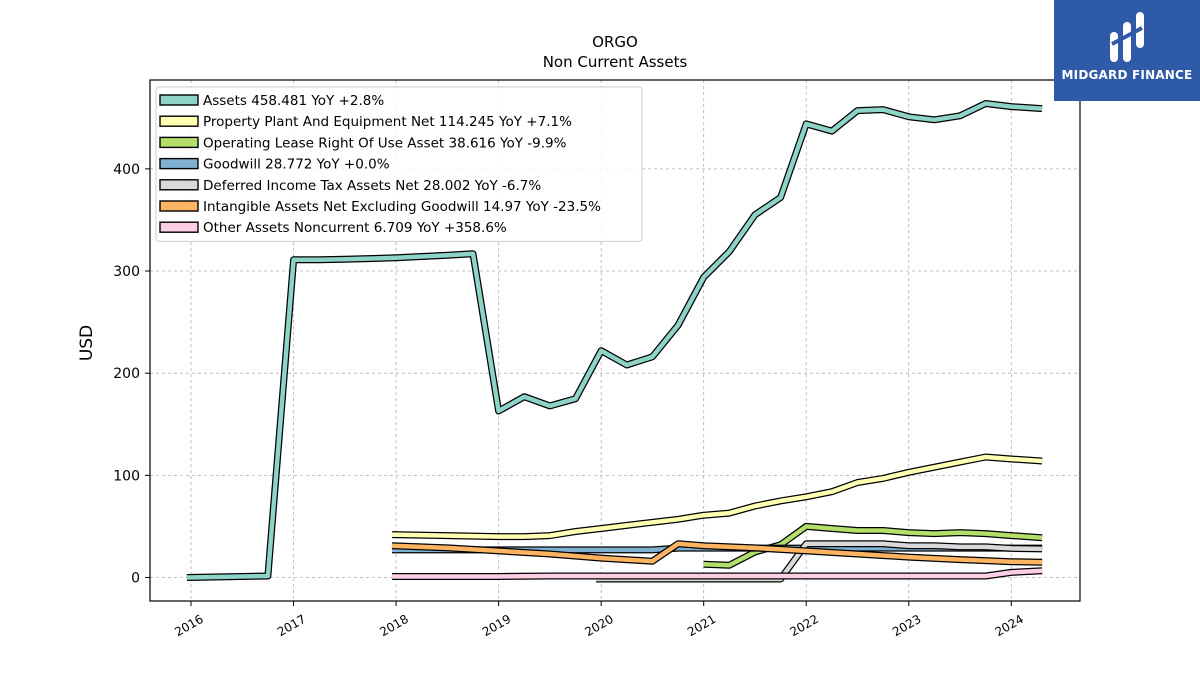 The image size is (1200, 675). Describe the element at coordinates (804, 625) in the screenshot. I see `x-tick-label: 2022` at that location.